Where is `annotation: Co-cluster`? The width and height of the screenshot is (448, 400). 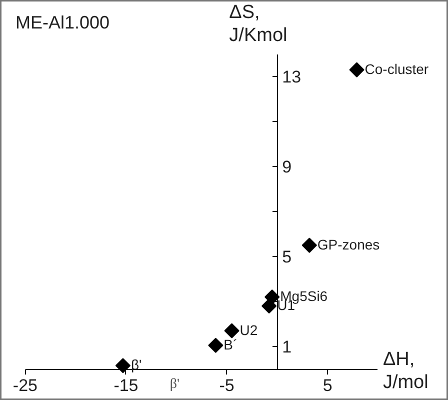 annotation: Co-cluster is located at coordinates (396, 68).